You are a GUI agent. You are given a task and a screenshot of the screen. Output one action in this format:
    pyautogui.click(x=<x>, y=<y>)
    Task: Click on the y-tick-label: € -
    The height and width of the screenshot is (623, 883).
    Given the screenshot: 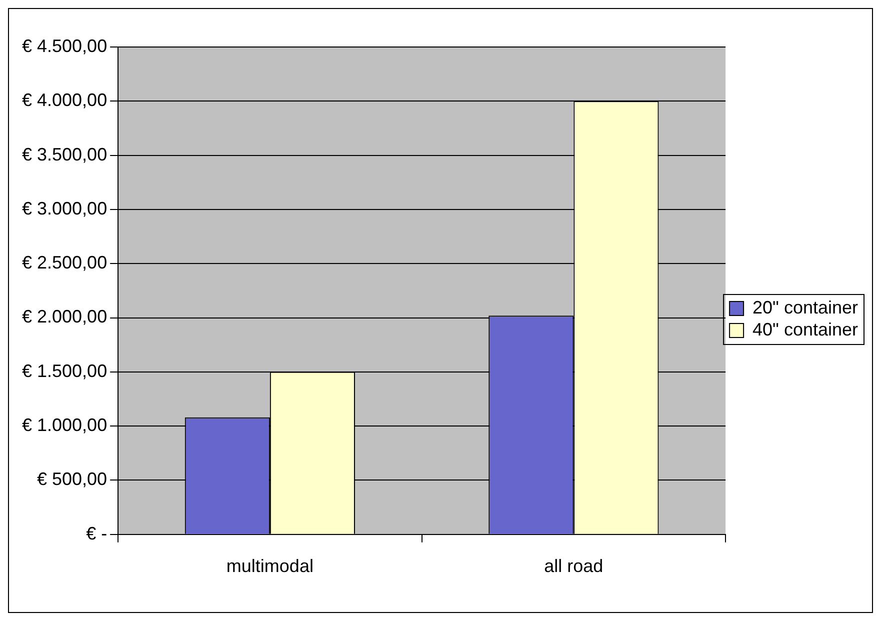 What is the action you would take?
    pyautogui.click(x=97, y=533)
    